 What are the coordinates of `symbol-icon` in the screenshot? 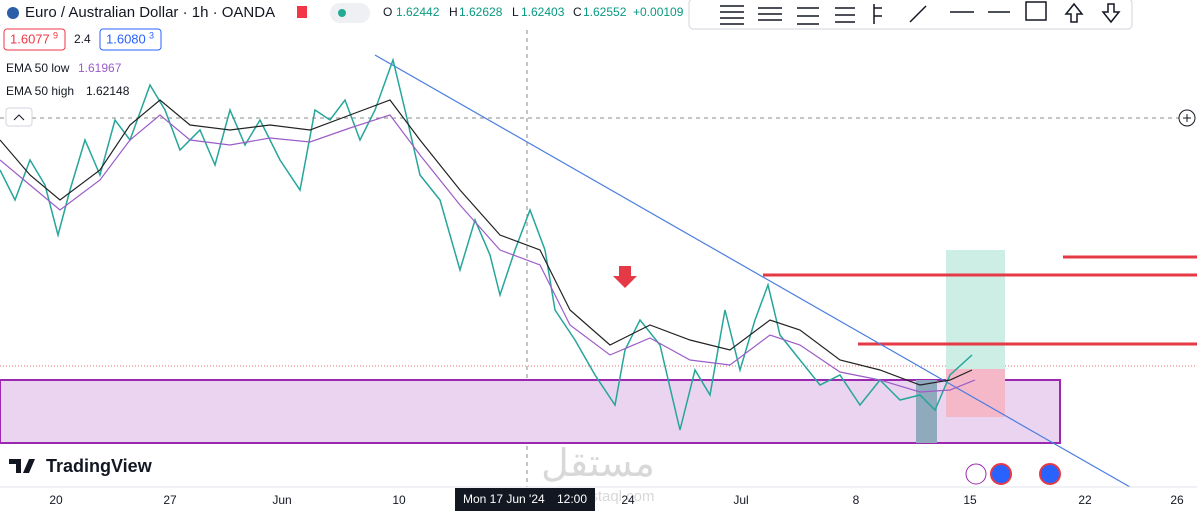 It's located at (13, 13).